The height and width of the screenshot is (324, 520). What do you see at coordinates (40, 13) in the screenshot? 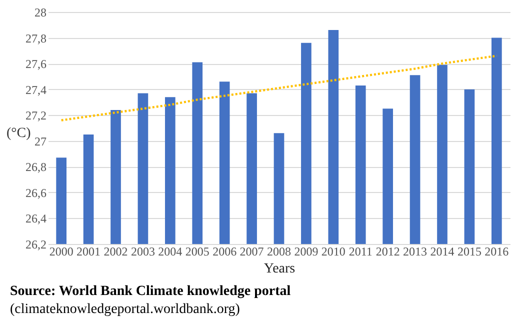
I see `y-tick-label: 28` at bounding box center [40, 13].